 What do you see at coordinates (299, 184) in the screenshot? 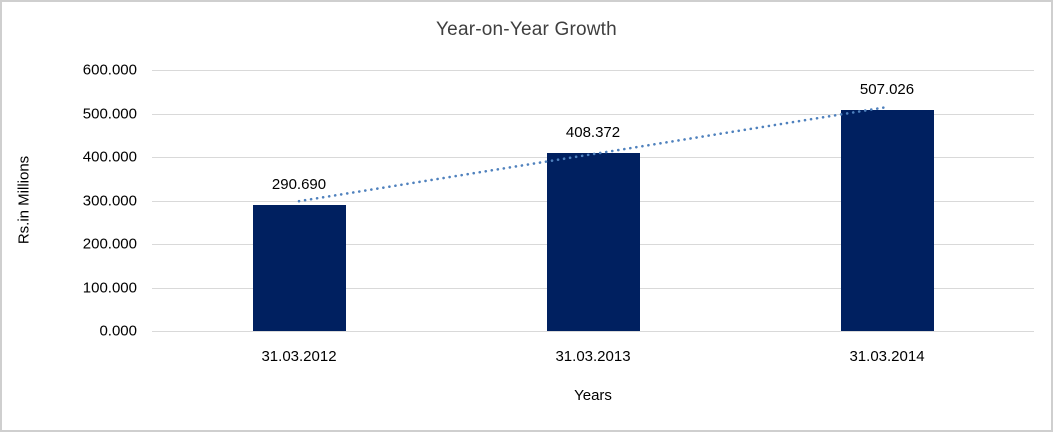
I see `bar-data-label: 290.690` at bounding box center [299, 184].